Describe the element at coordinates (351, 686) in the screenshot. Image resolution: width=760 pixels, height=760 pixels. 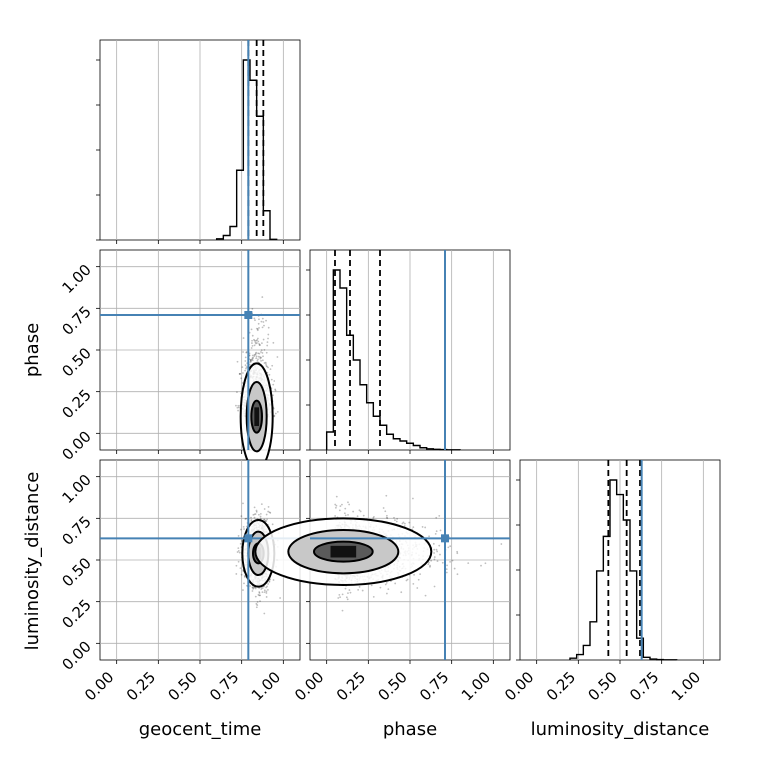
I see `x-tick-label: 0.25` at that location.